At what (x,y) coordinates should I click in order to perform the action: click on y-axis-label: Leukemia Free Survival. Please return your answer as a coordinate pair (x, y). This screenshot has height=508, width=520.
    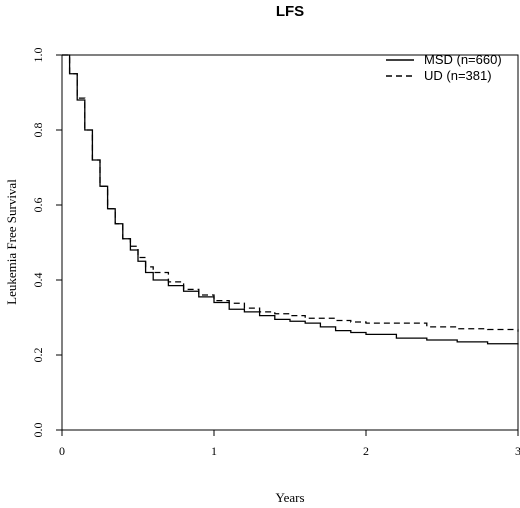
    Looking at the image, I should click on (11, 242).